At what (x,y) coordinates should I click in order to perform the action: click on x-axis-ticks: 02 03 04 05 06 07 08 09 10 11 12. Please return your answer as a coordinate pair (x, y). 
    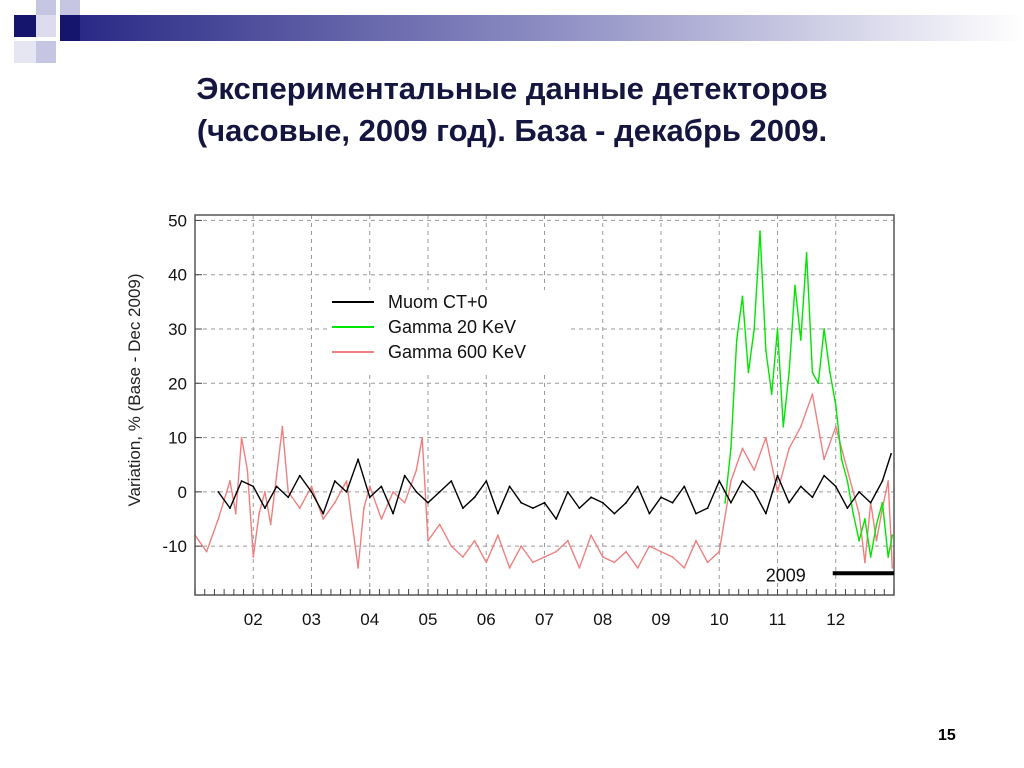
    Looking at the image, I should click on (544, 609).